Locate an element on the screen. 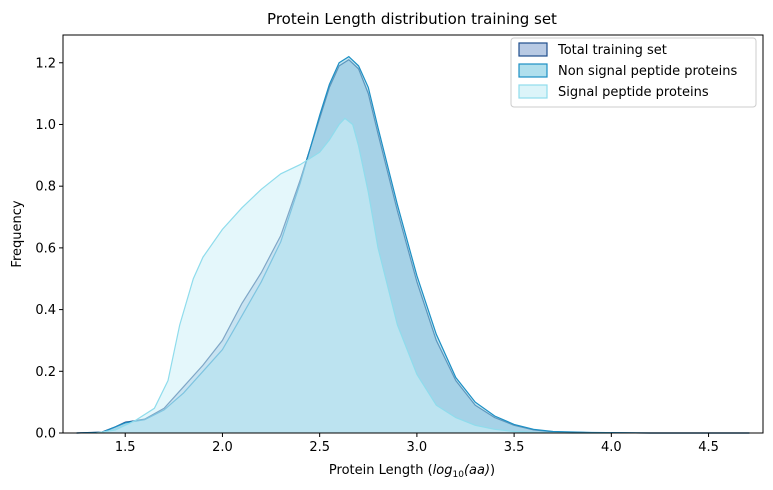 The width and height of the screenshot is (773, 490). x-axis-label-subscript: 10 is located at coordinates (458, 475).